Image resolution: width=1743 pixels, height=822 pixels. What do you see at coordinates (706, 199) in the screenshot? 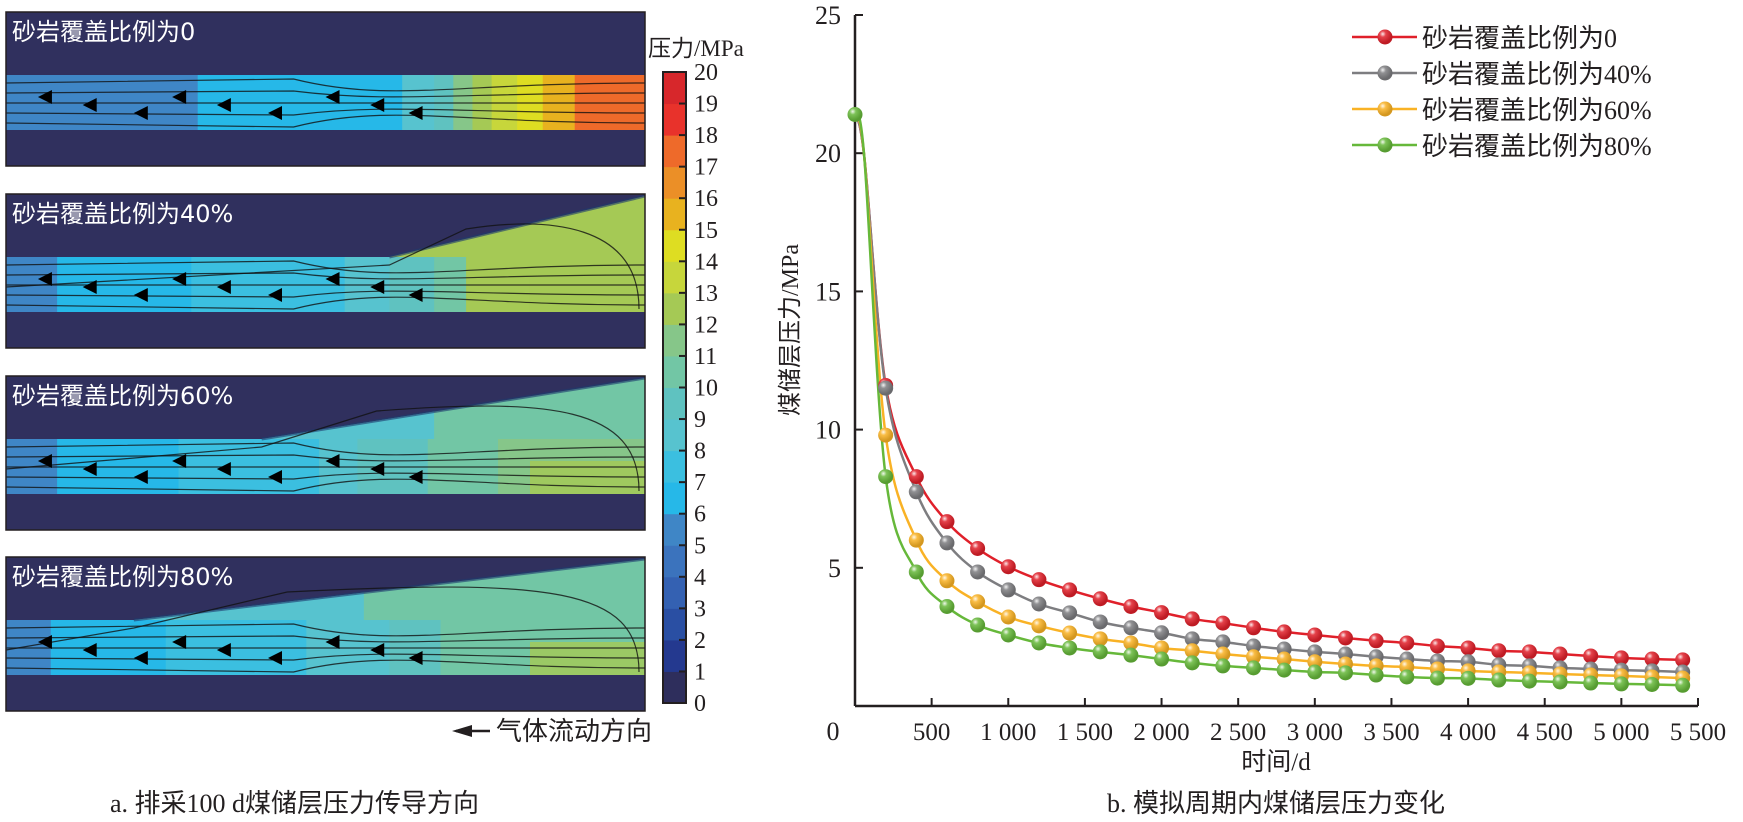
I see `colorbar-tick-label: 16` at bounding box center [706, 199].